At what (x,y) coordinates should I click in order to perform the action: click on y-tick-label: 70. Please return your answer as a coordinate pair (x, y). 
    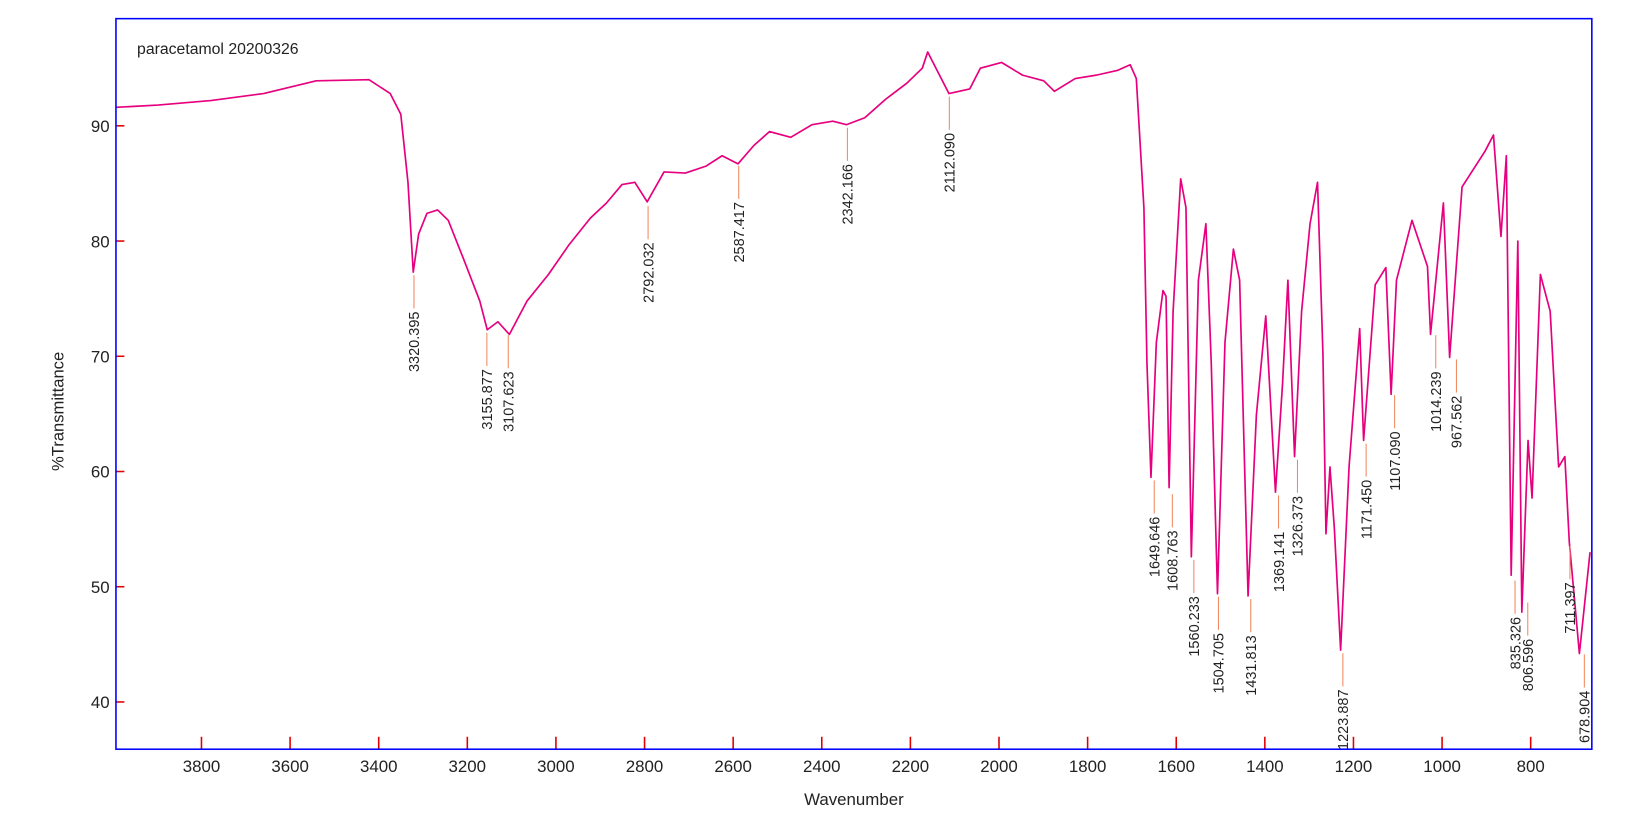
    Looking at the image, I should click on (100, 357).